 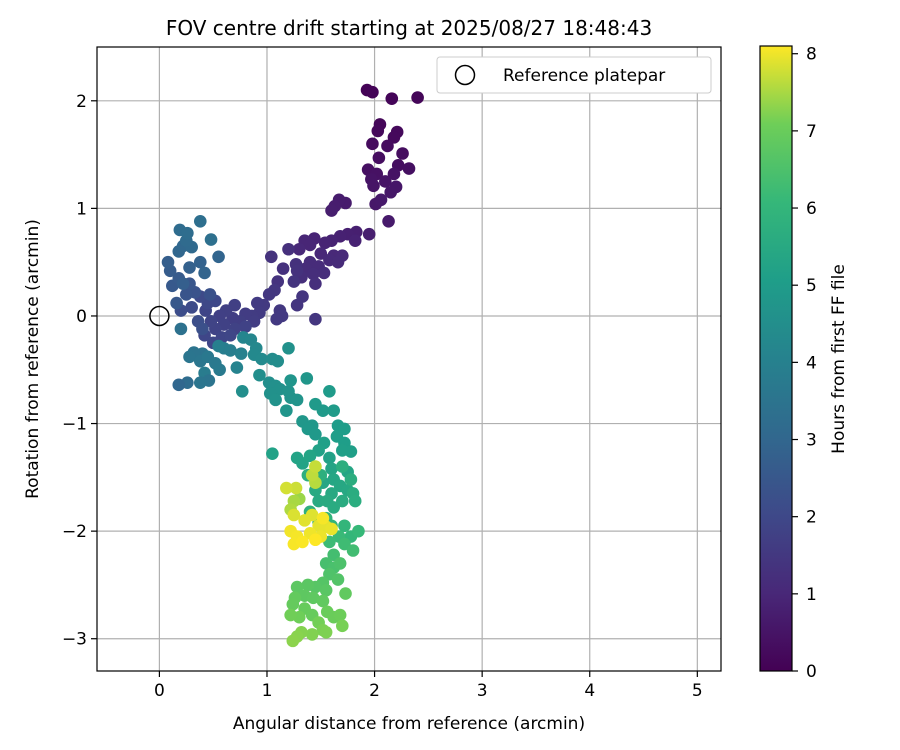 I want to click on colorbar-tick-label: 7, so click(x=811, y=132).